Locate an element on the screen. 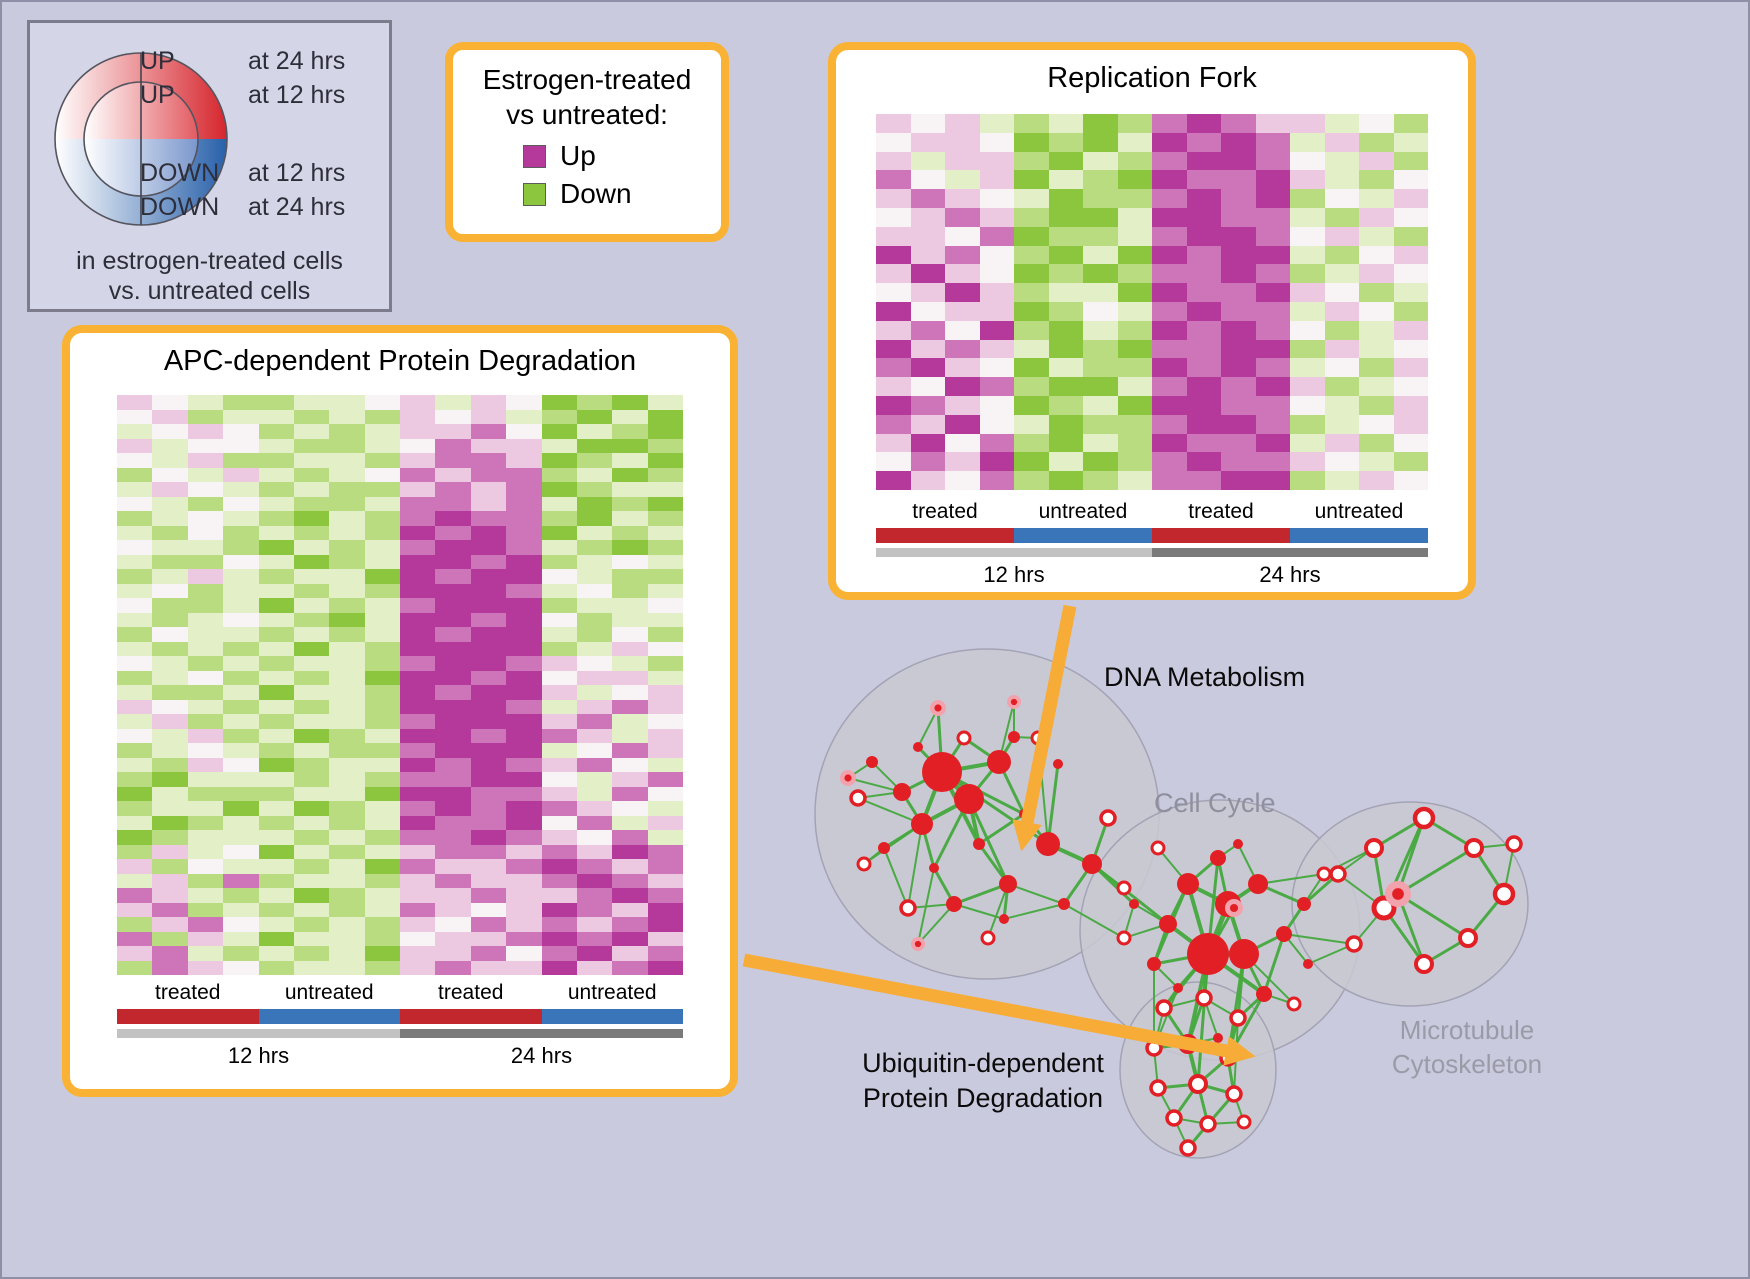 This screenshot has width=1750, height=1279. cluster-ellipse-cell-cycle is located at coordinates (1220, 930).